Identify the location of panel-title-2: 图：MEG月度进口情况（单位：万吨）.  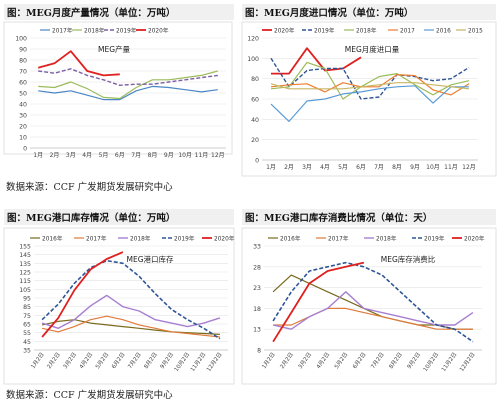
(329, 13).